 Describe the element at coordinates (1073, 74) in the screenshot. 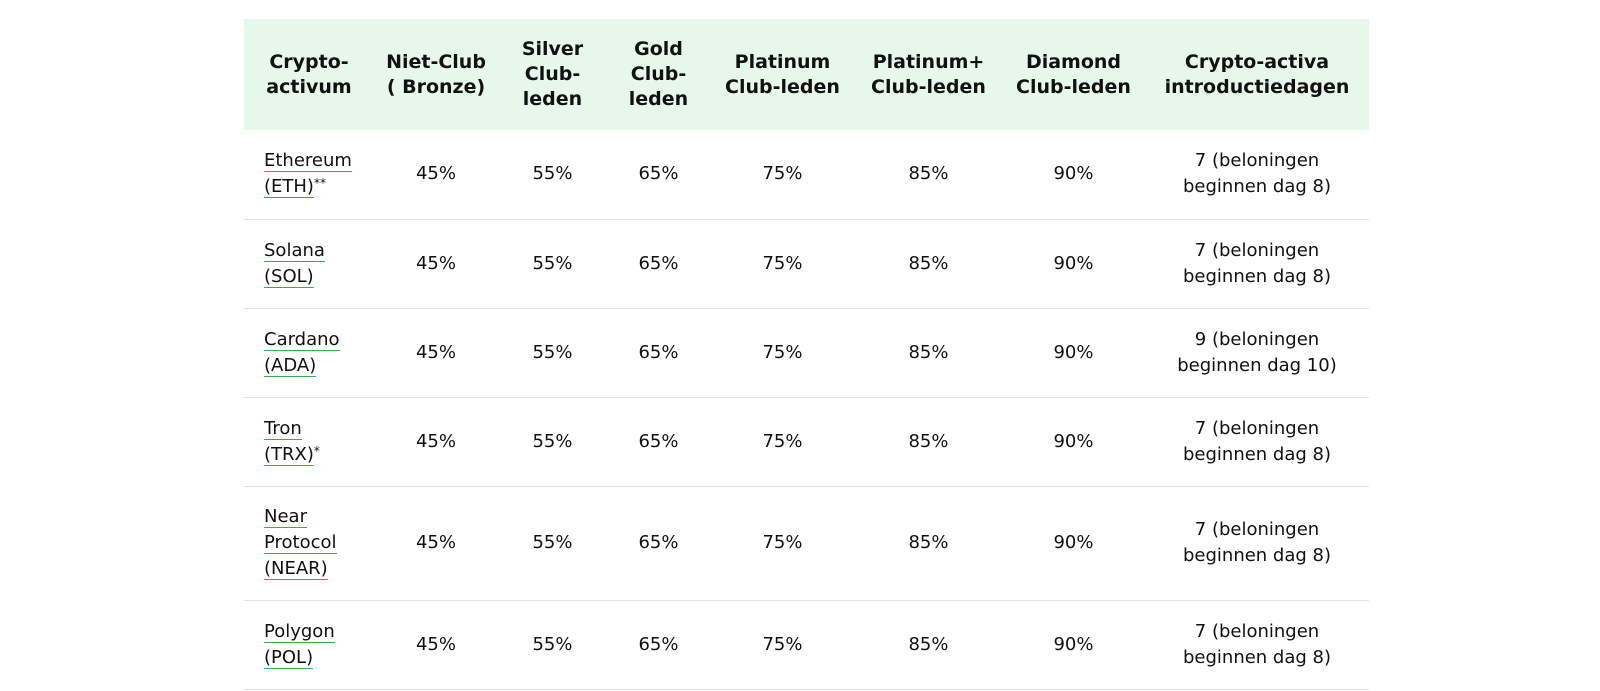

I see `header-diamond: Diamond Club-leden` at that location.